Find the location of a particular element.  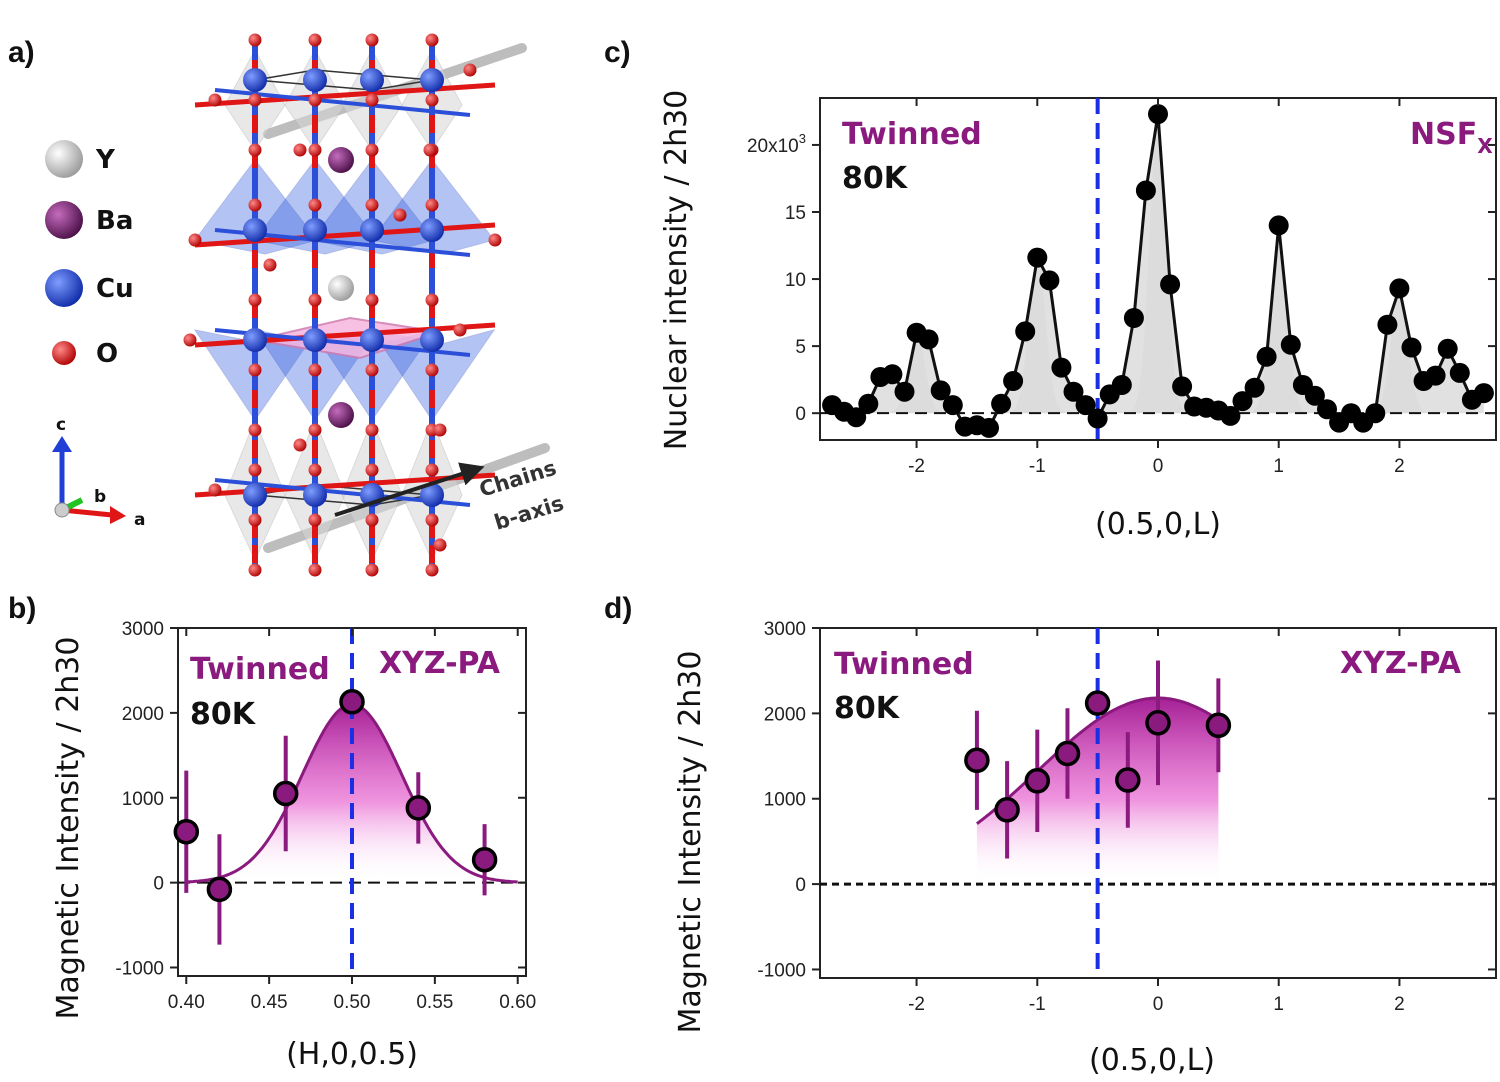

annotation-nsf-c: NSFX is located at coordinates (1451, 137).